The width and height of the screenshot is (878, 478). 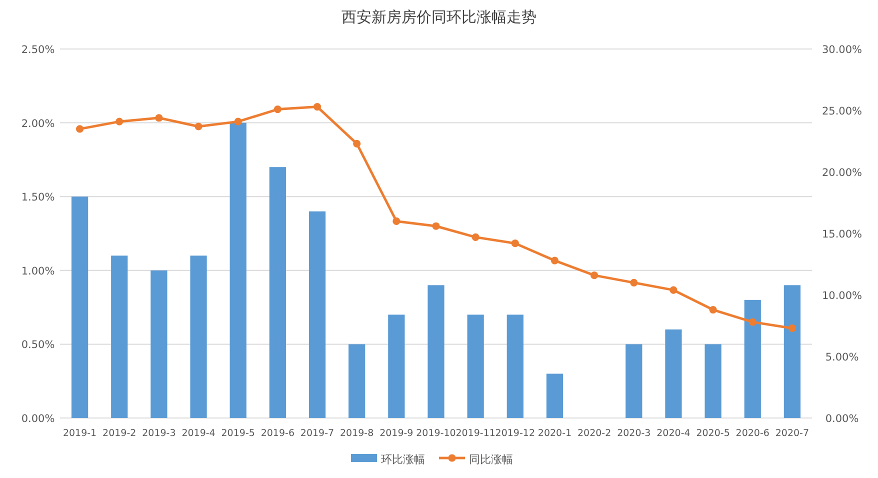 I want to click on x-tick-label: 2020-2, so click(x=594, y=433).